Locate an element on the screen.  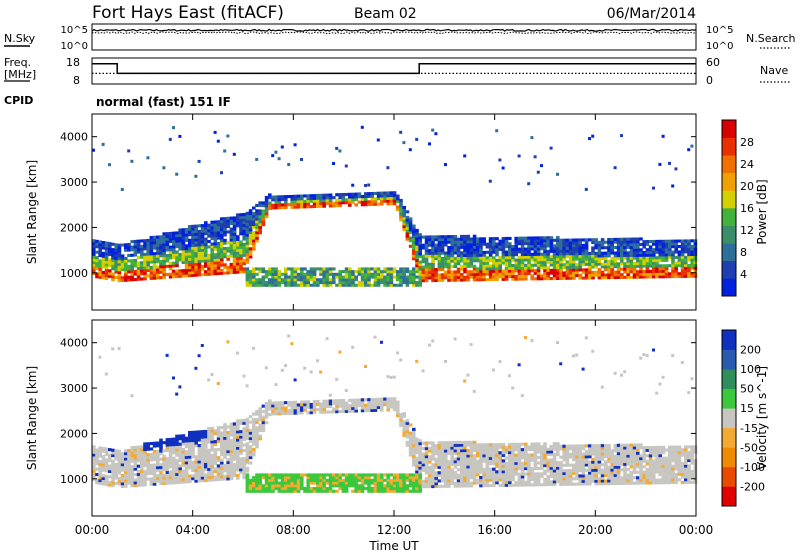
colorbar-segment is located at coordinates (729, 182).